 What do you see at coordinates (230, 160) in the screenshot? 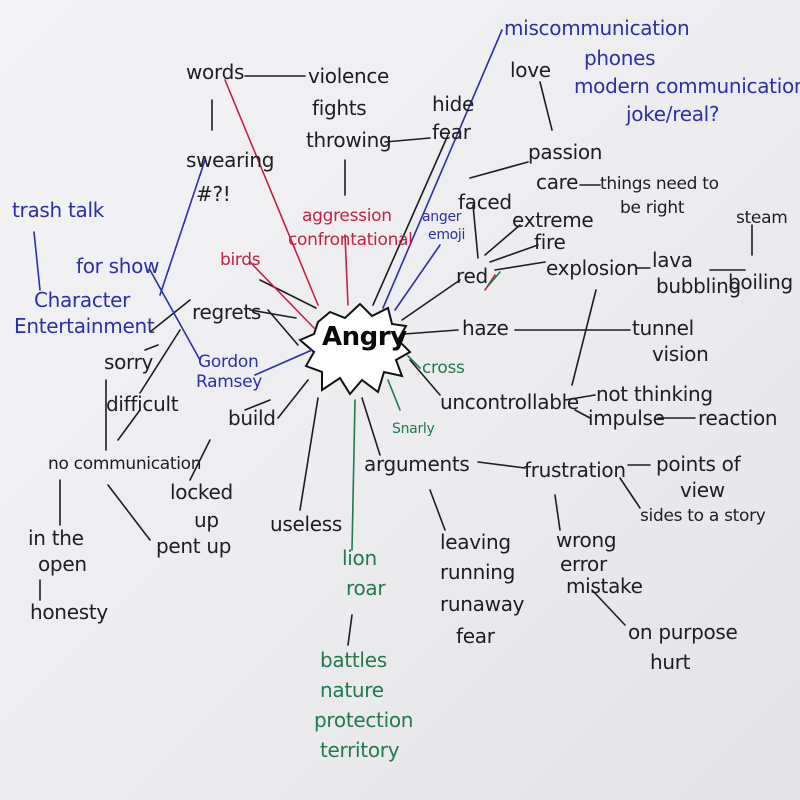
I see `word-swearing: swearing` at bounding box center [230, 160].